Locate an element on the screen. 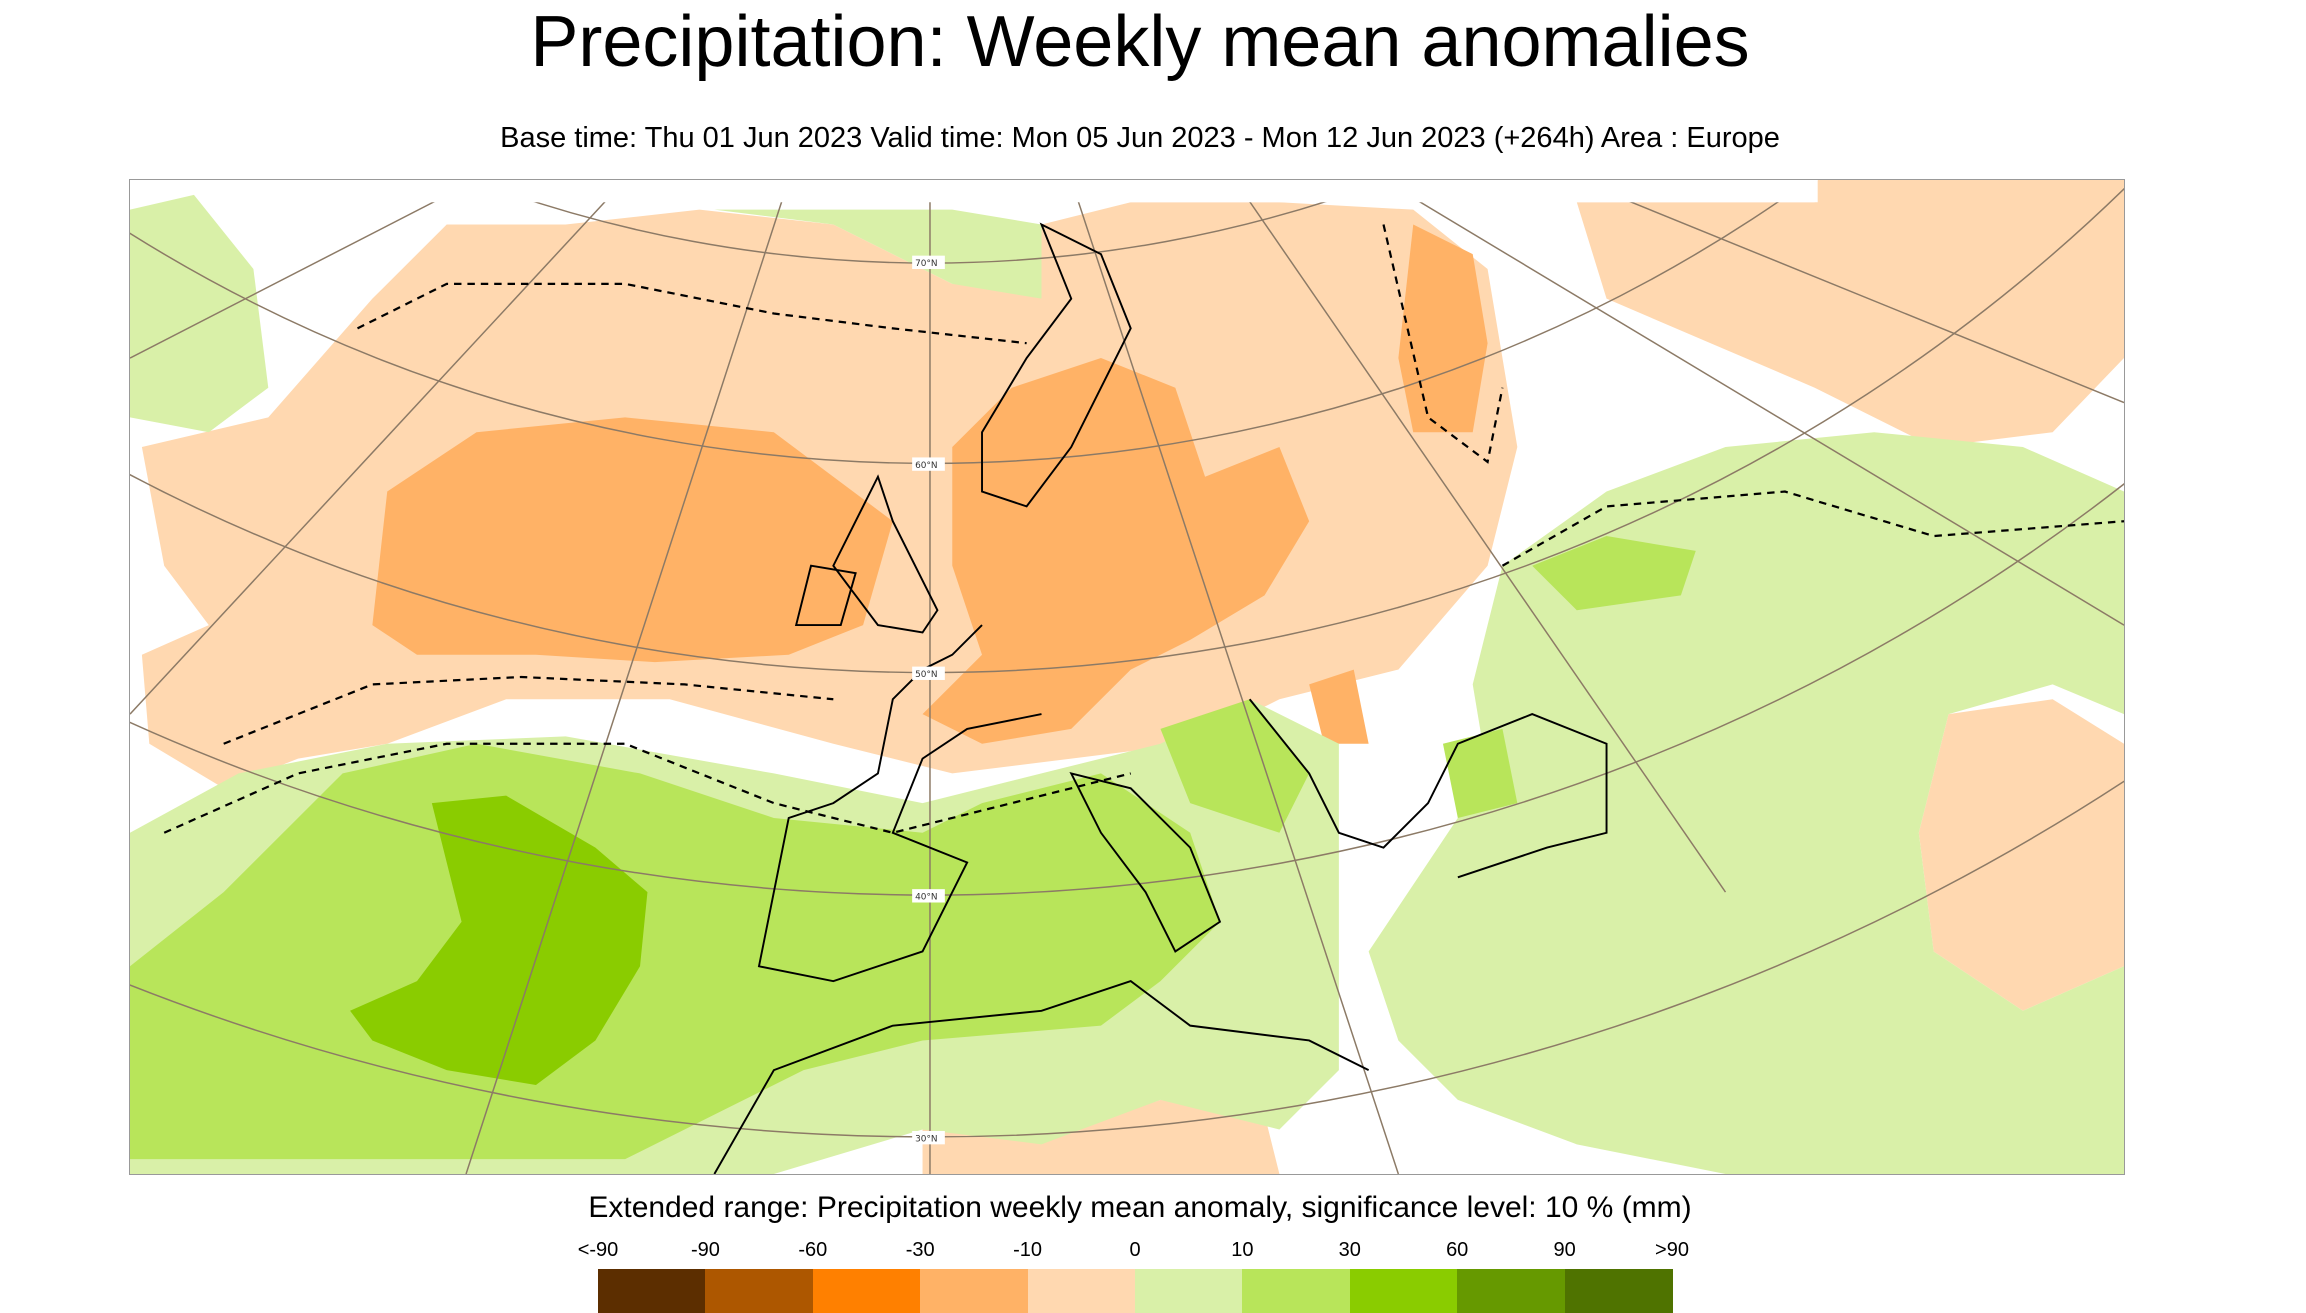 The image size is (2306, 1313). region-light-orange-russia is located at coordinates (1850, 314).